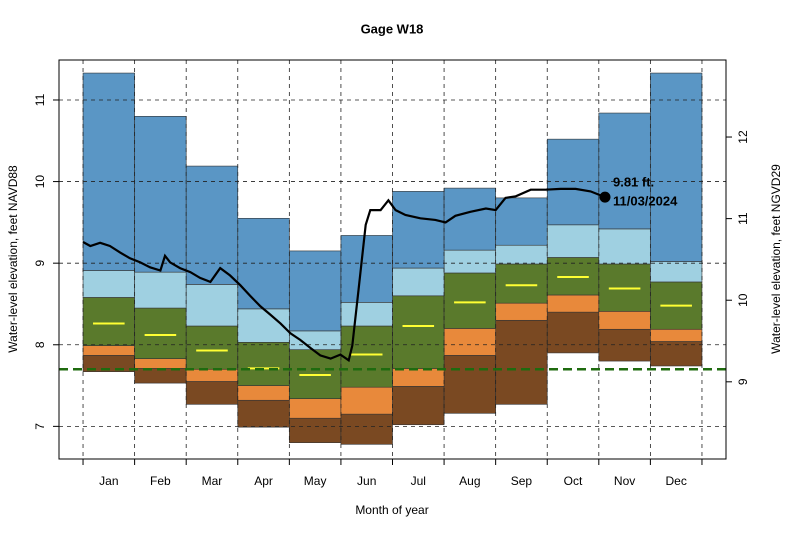 This screenshot has height=533, width=800. What do you see at coordinates (573, 481) in the screenshot?
I see `x-tick-label: Oct` at bounding box center [573, 481].